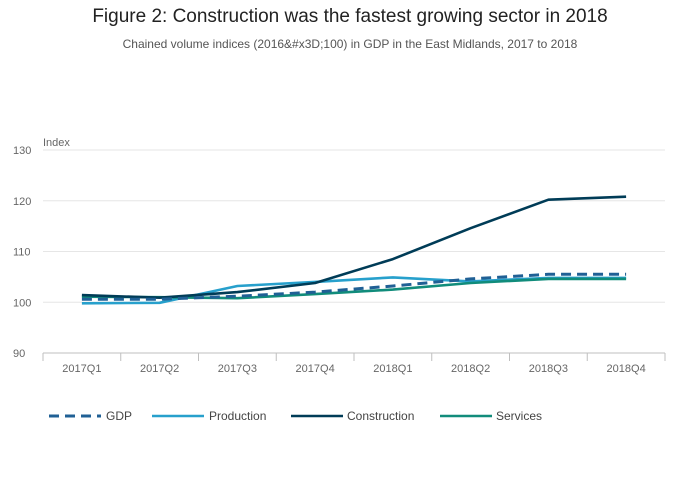 This screenshot has width=700, height=502. I want to click on x-tick-label: 2017Q2, so click(159, 369).